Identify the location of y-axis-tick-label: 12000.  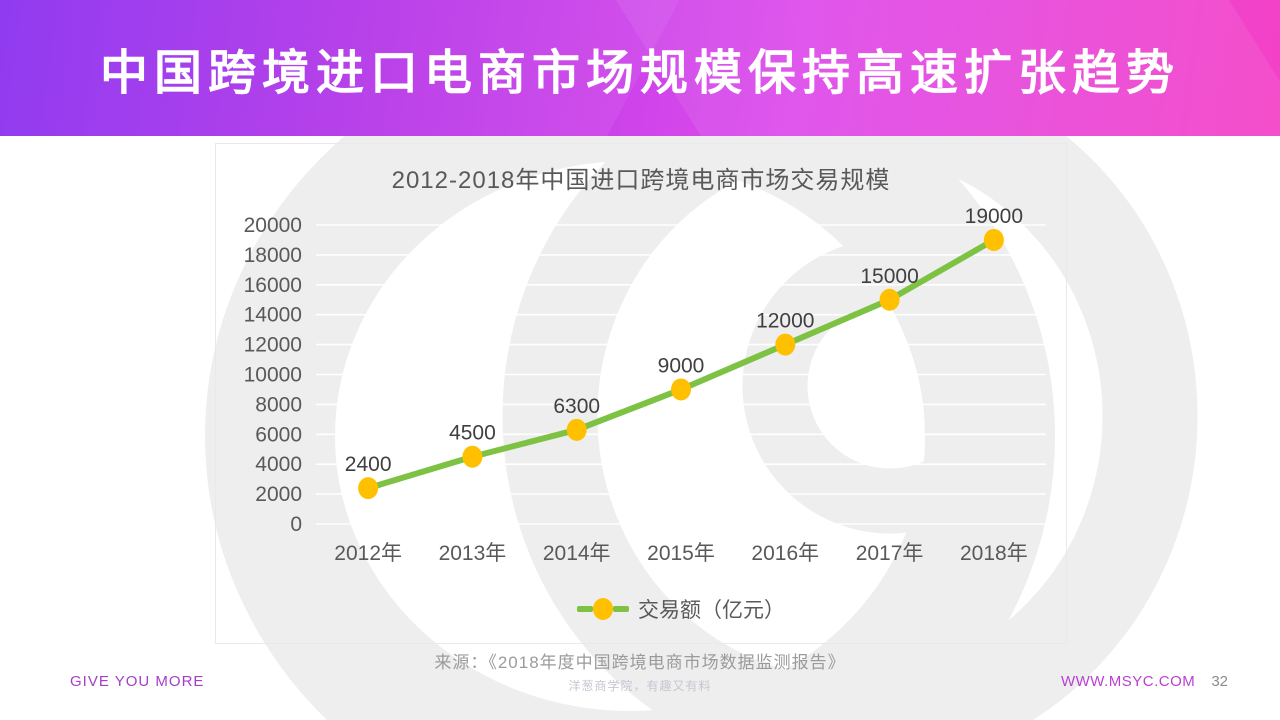
(273, 345).